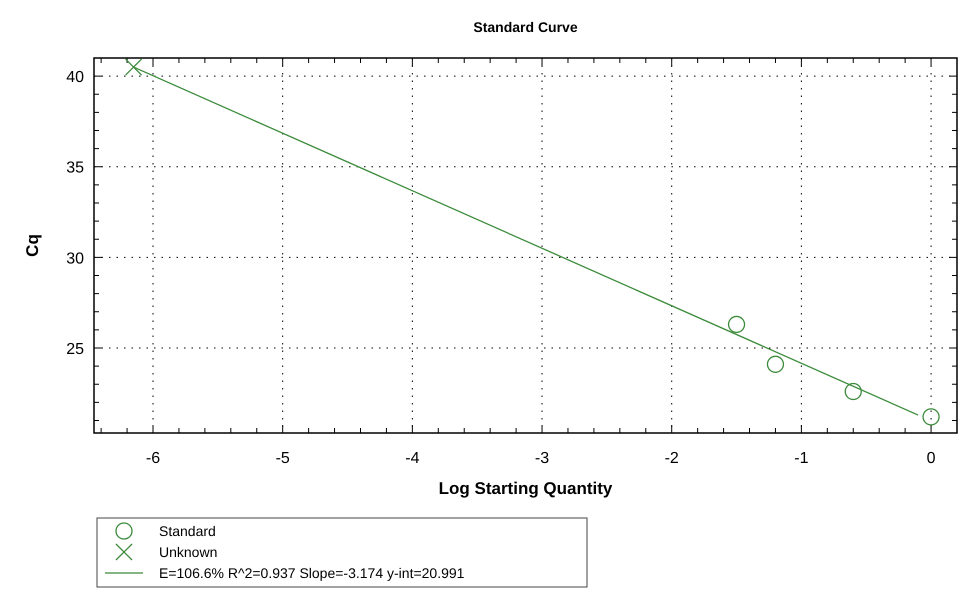 The height and width of the screenshot is (614, 971). I want to click on x-tick-label: -2, so click(671, 458).